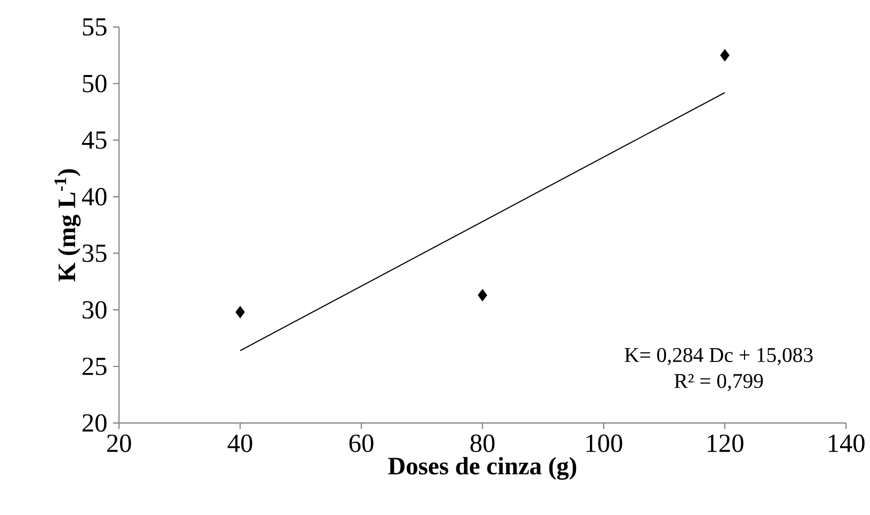 Image resolution: width=870 pixels, height=515 pixels. What do you see at coordinates (604, 443) in the screenshot?
I see `x-tick-label: 100` at bounding box center [604, 443].